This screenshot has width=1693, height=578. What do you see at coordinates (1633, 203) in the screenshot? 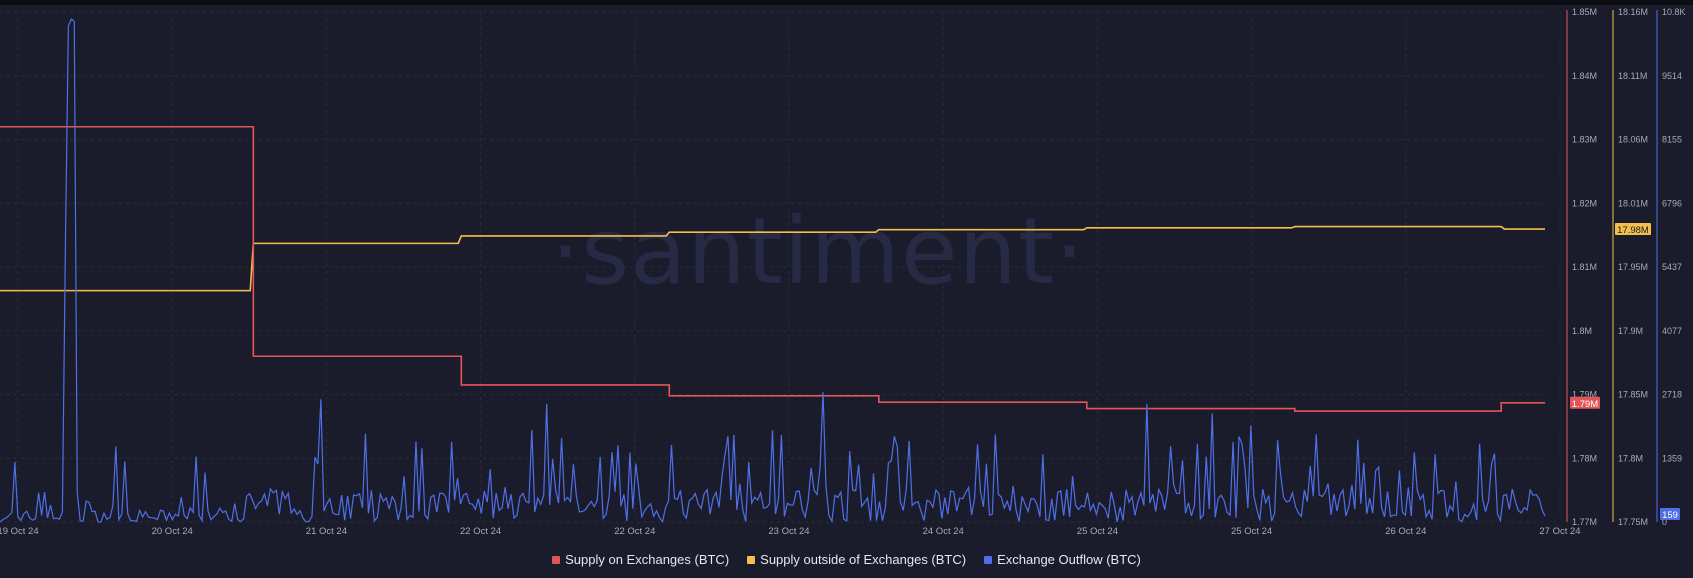
I see `axis-tick-label: 18.01M` at bounding box center [1633, 203].